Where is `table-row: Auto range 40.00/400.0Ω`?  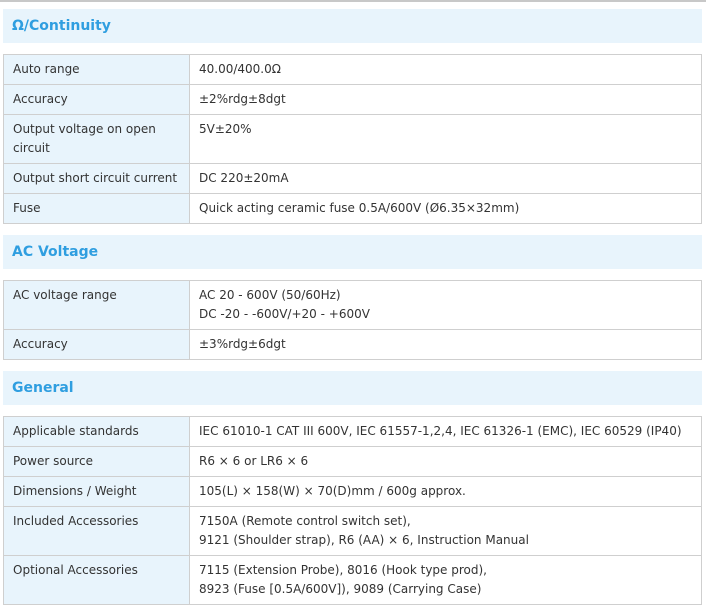 table-row: Auto range 40.00/400.0Ω is located at coordinates (352, 69).